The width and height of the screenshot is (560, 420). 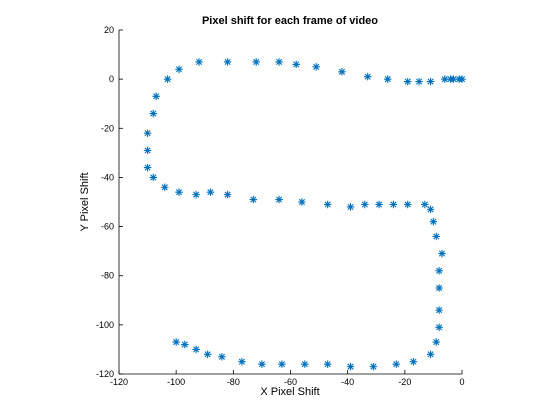 I want to click on x-tick-label: -20, so click(x=404, y=382).